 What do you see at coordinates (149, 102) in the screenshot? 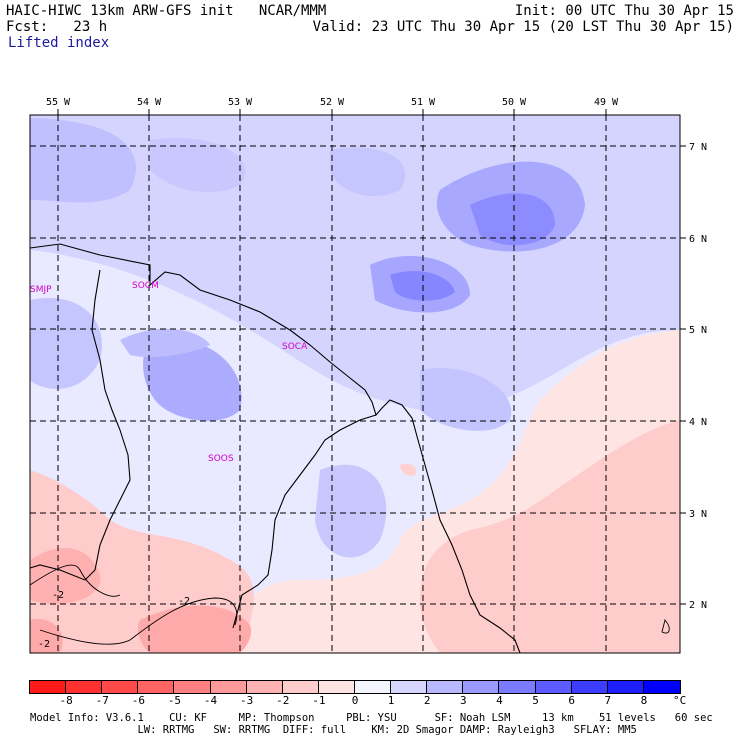
I see `lon-label: 54 W` at bounding box center [149, 102].